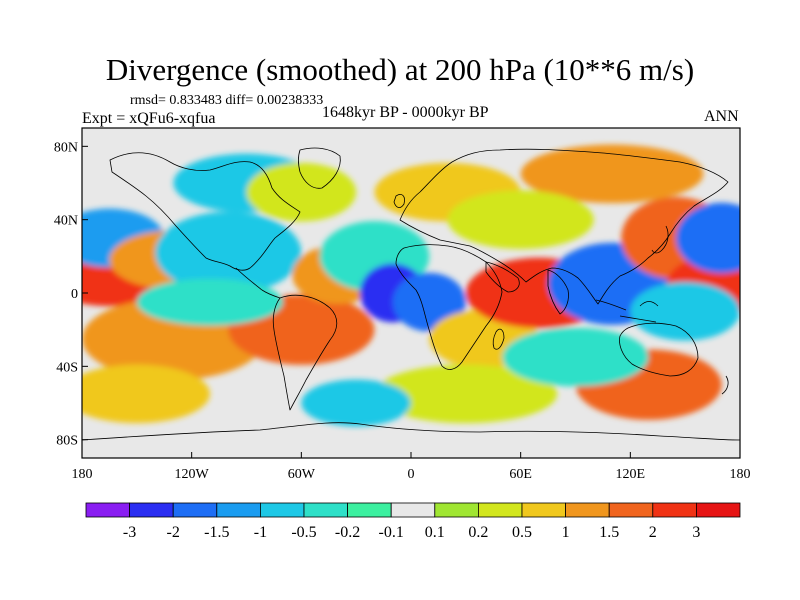 The width and height of the screenshot is (800, 600). I want to click on season-label: ANN, so click(721, 116).